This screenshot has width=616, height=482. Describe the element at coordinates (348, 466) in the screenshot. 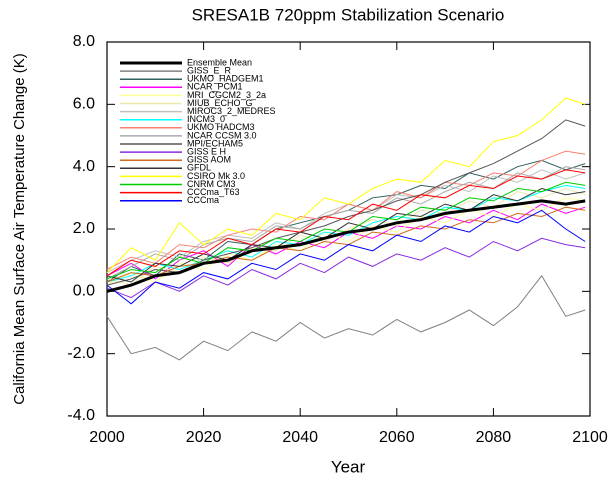

I see `x-axis-label: Year` at that location.